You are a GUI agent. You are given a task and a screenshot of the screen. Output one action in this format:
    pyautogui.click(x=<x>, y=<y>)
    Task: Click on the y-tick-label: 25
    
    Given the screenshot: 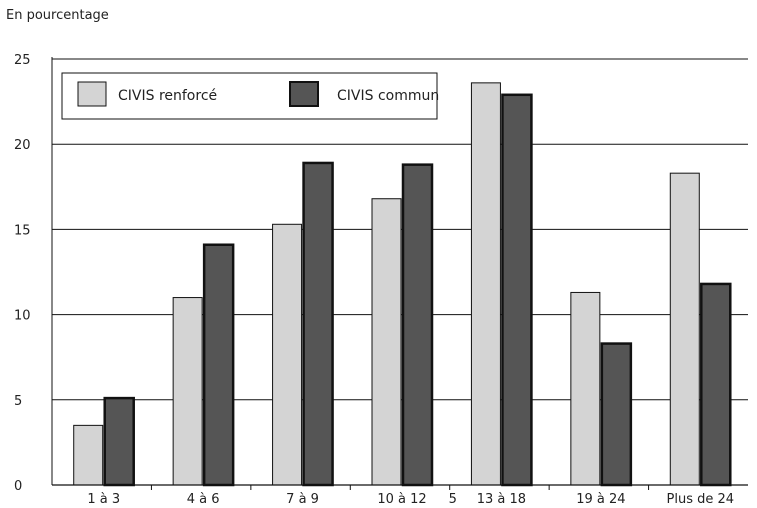 What is the action you would take?
    pyautogui.click(x=22, y=60)
    